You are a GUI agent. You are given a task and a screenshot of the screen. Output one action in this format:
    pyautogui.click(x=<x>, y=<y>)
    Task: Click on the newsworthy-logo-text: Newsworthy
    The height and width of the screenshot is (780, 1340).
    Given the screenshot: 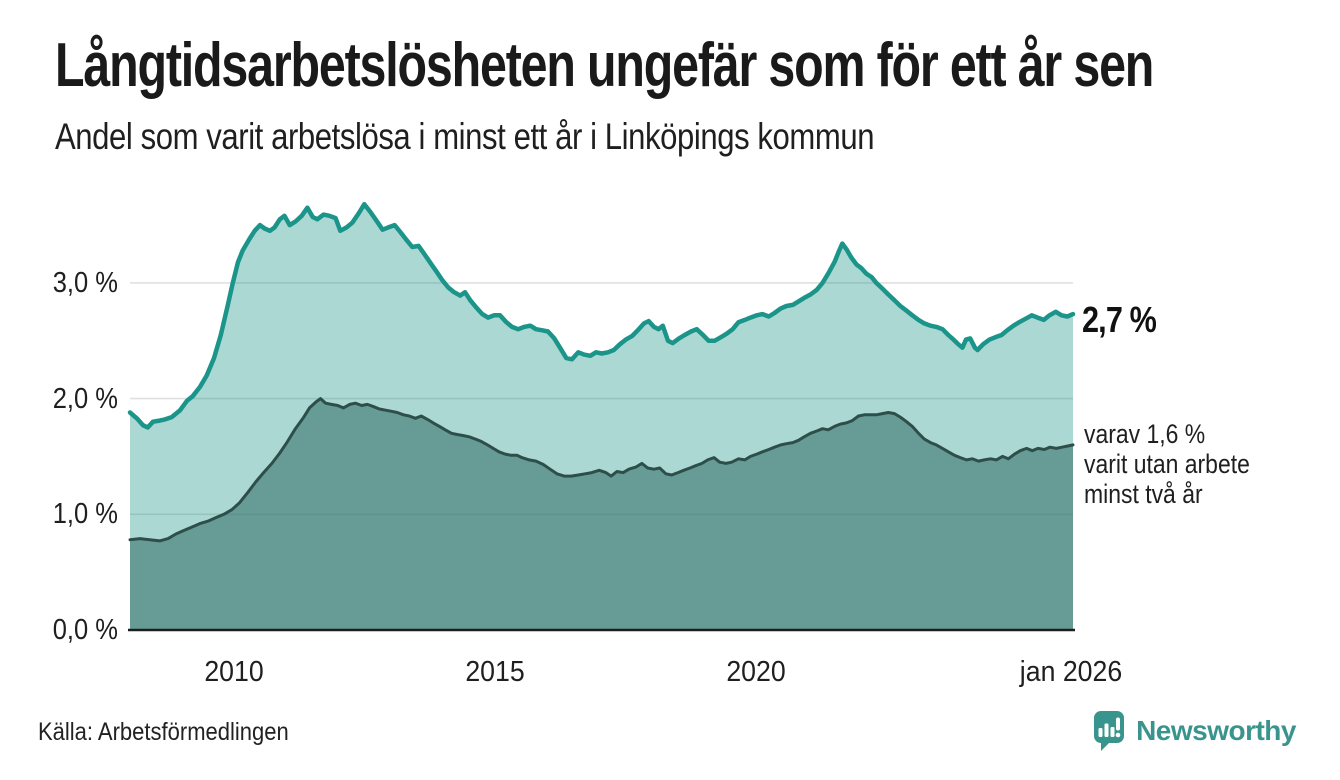 What is the action you would take?
    pyautogui.click(x=1216, y=730)
    